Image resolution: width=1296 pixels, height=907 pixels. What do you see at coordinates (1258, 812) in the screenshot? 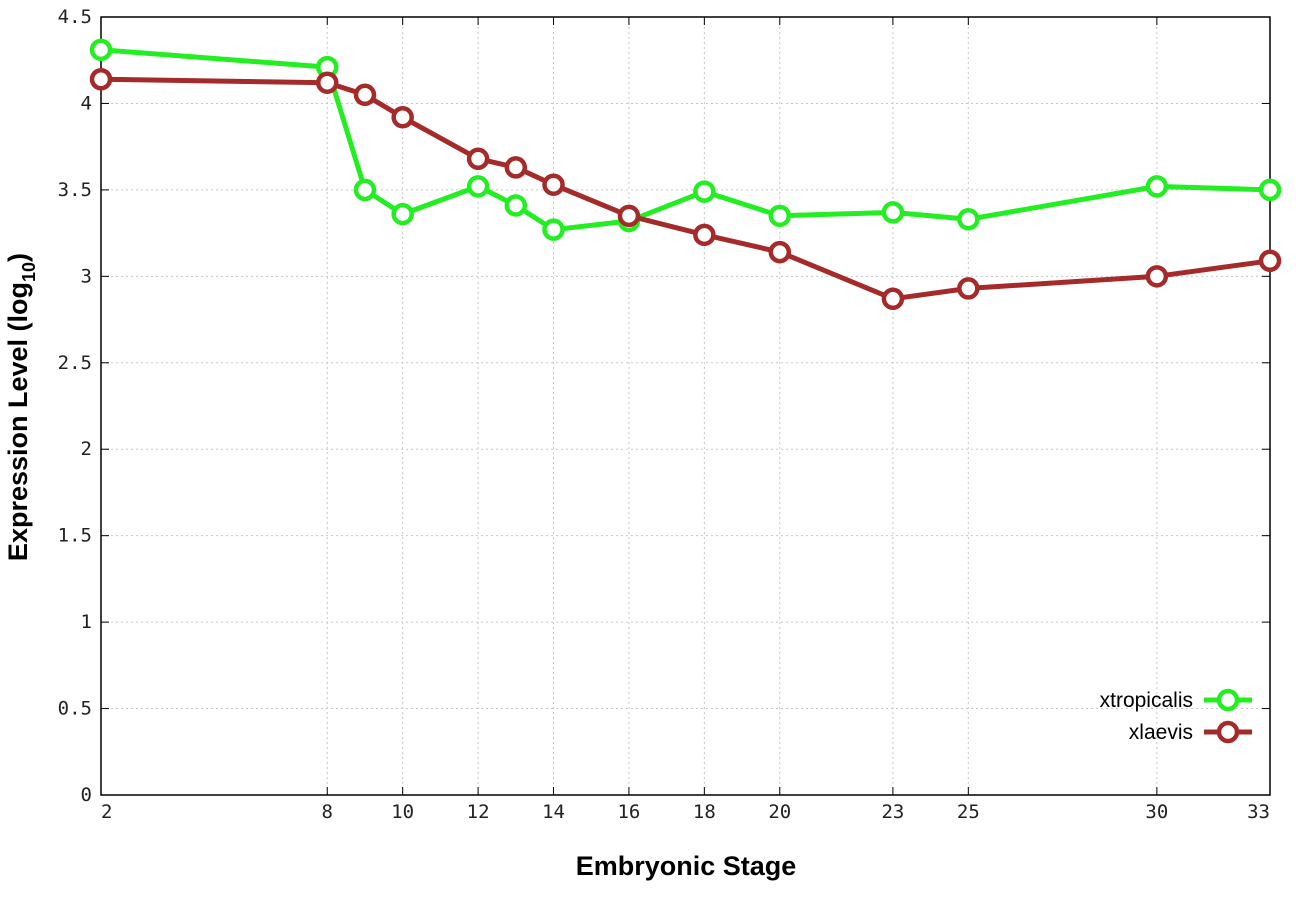
I see `x-tick-label: 33` at bounding box center [1258, 812].